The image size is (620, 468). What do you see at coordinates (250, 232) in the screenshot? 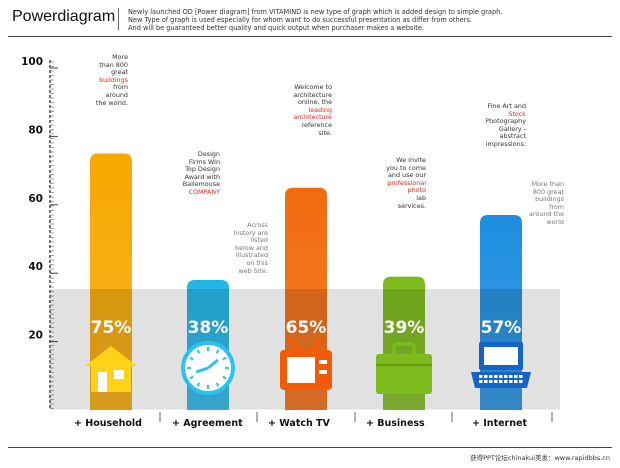
I see `annotation-line: history are` at bounding box center [250, 232].